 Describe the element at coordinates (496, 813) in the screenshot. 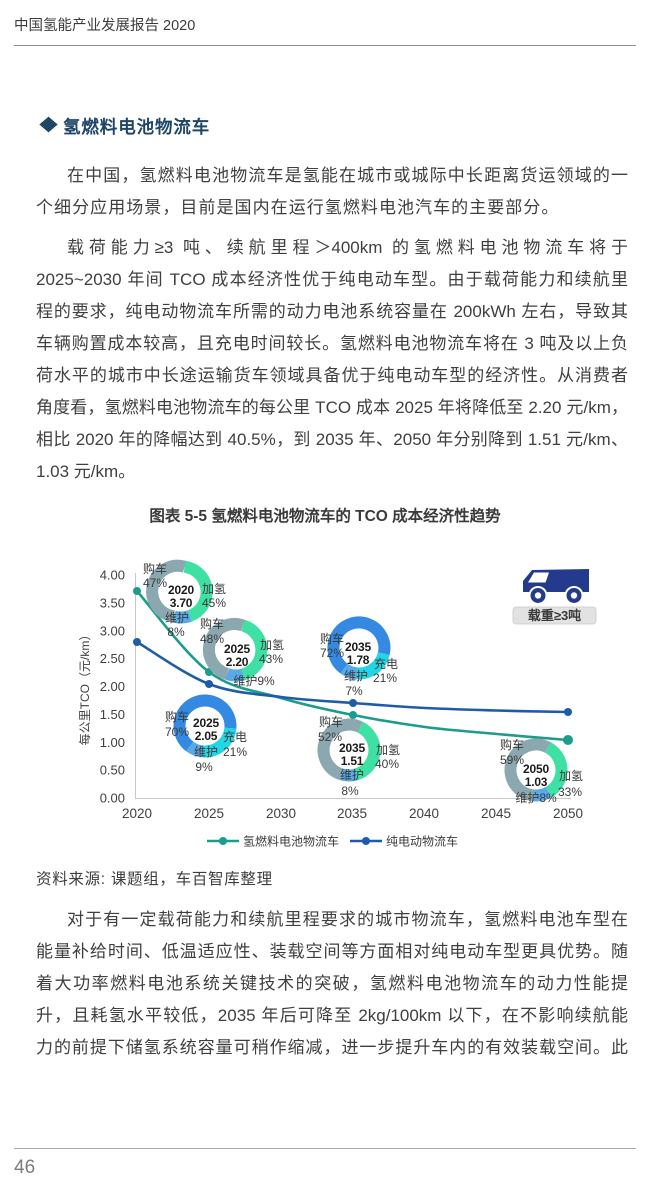

I see `svg-text: 2045` at that location.